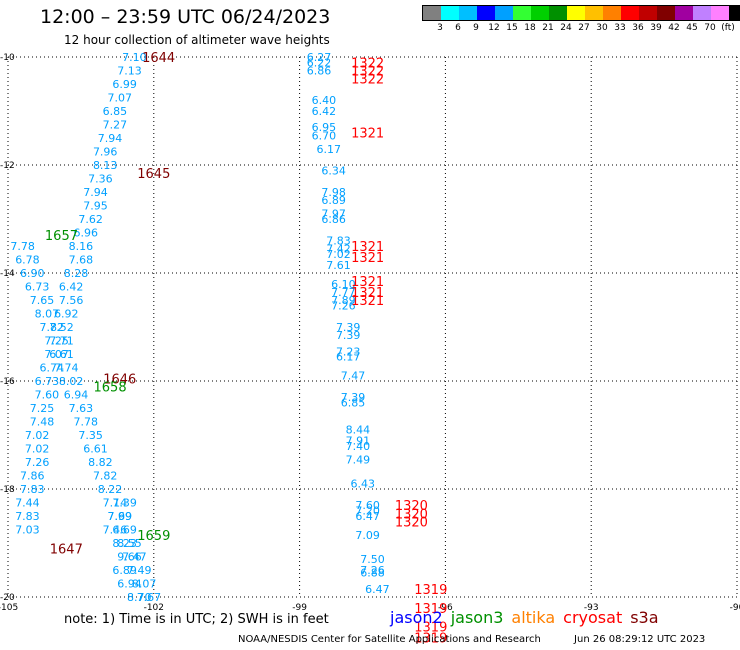 This screenshot has height=650, width=740. I want to click on wave-value: 7.60, so click(47, 395).